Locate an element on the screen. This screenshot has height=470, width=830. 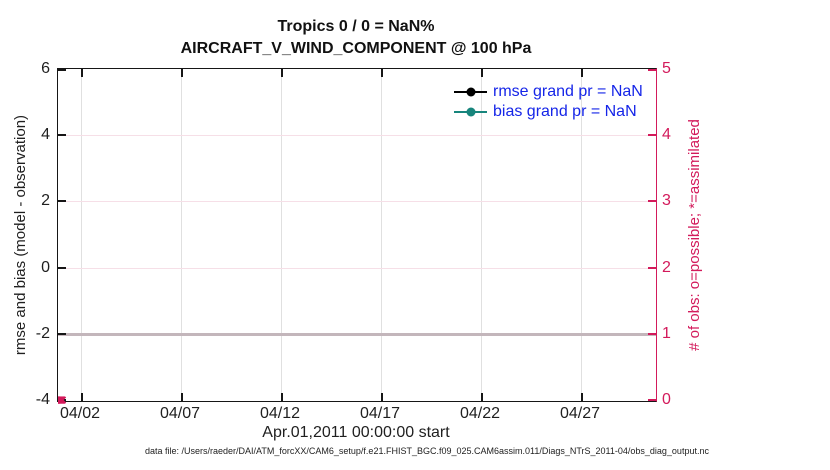
right-tick-label: 5 is located at coordinates (666, 68).